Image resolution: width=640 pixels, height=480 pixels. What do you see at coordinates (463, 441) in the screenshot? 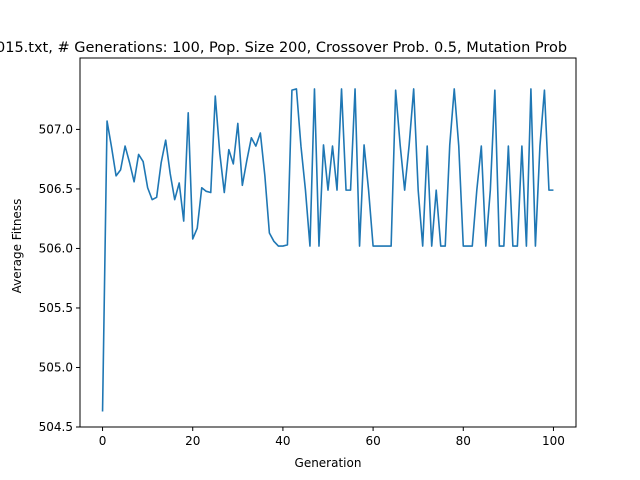
I see `x-tick-label: 80` at bounding box center [463, 441].